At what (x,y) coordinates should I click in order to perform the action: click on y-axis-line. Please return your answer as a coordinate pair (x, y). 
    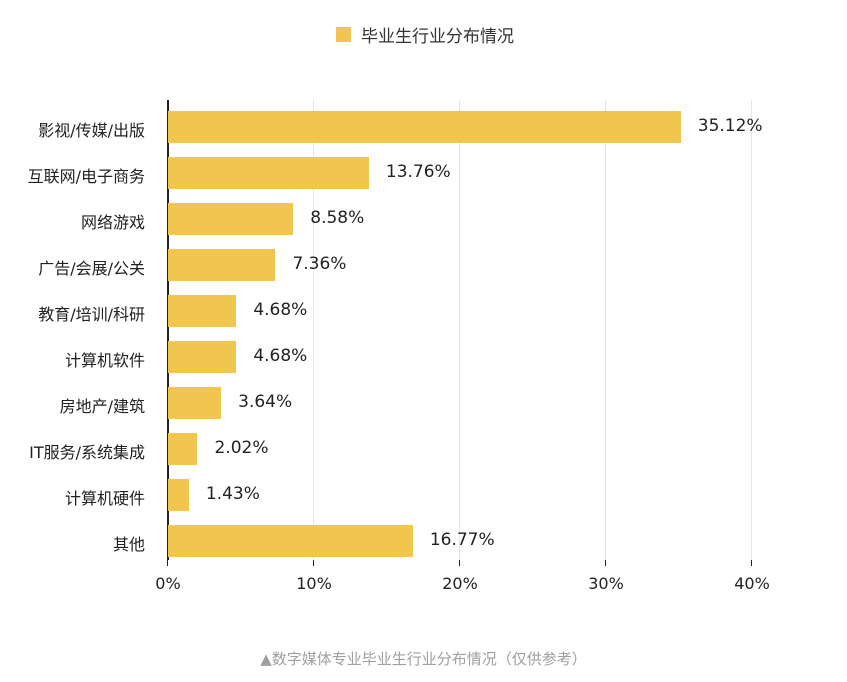
    Looking at the image, I should click on (168, 330).